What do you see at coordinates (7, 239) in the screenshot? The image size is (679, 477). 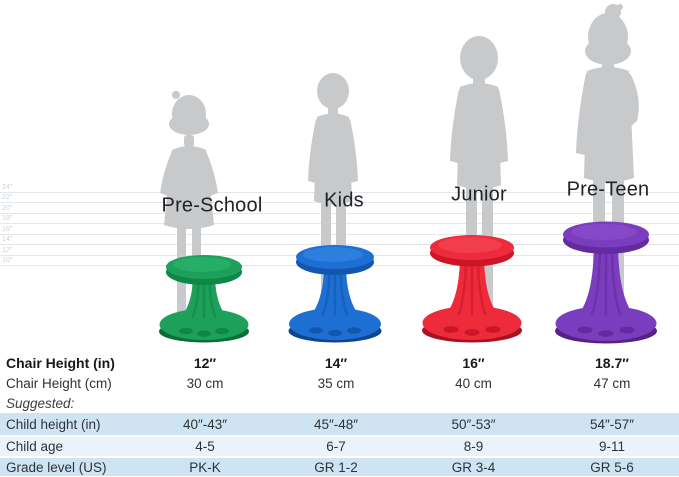 I see `ruler-tick-label: 14″` at bounding box center [7, 239].